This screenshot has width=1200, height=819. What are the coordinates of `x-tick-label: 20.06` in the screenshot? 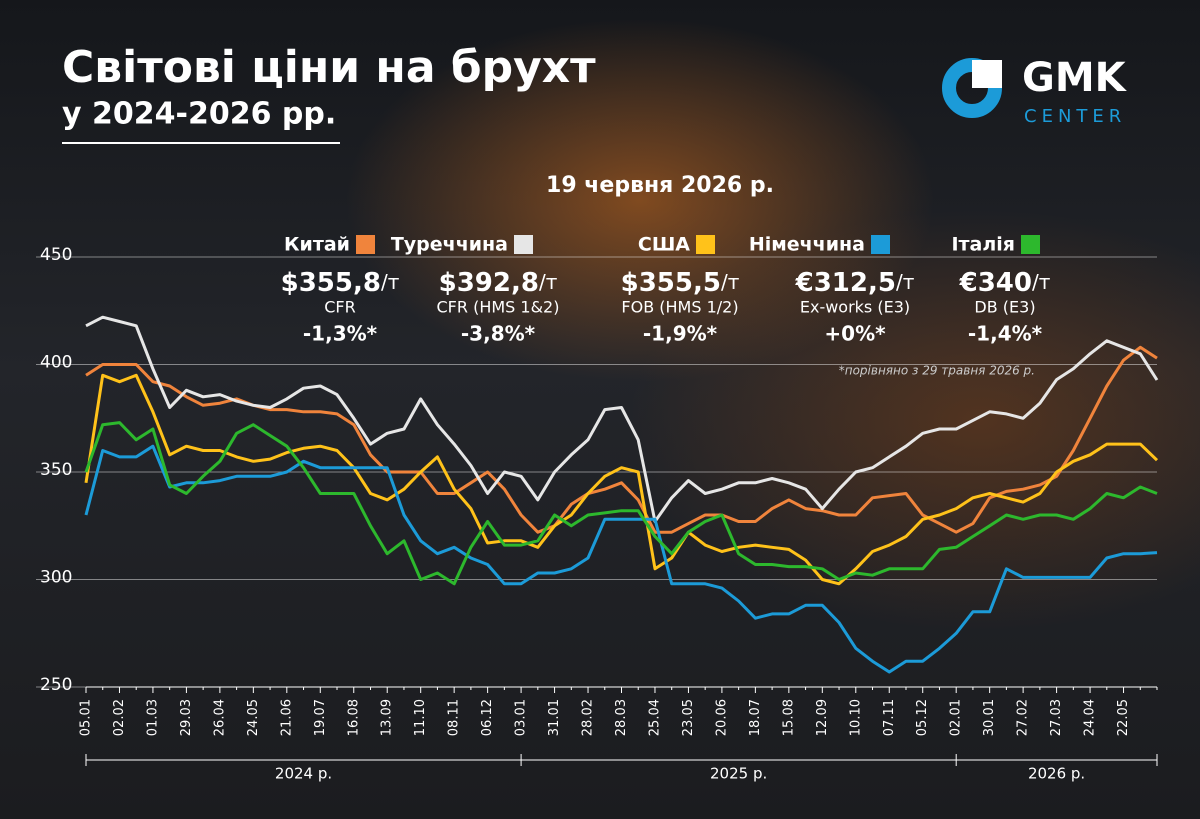 It's located at (721, 717).